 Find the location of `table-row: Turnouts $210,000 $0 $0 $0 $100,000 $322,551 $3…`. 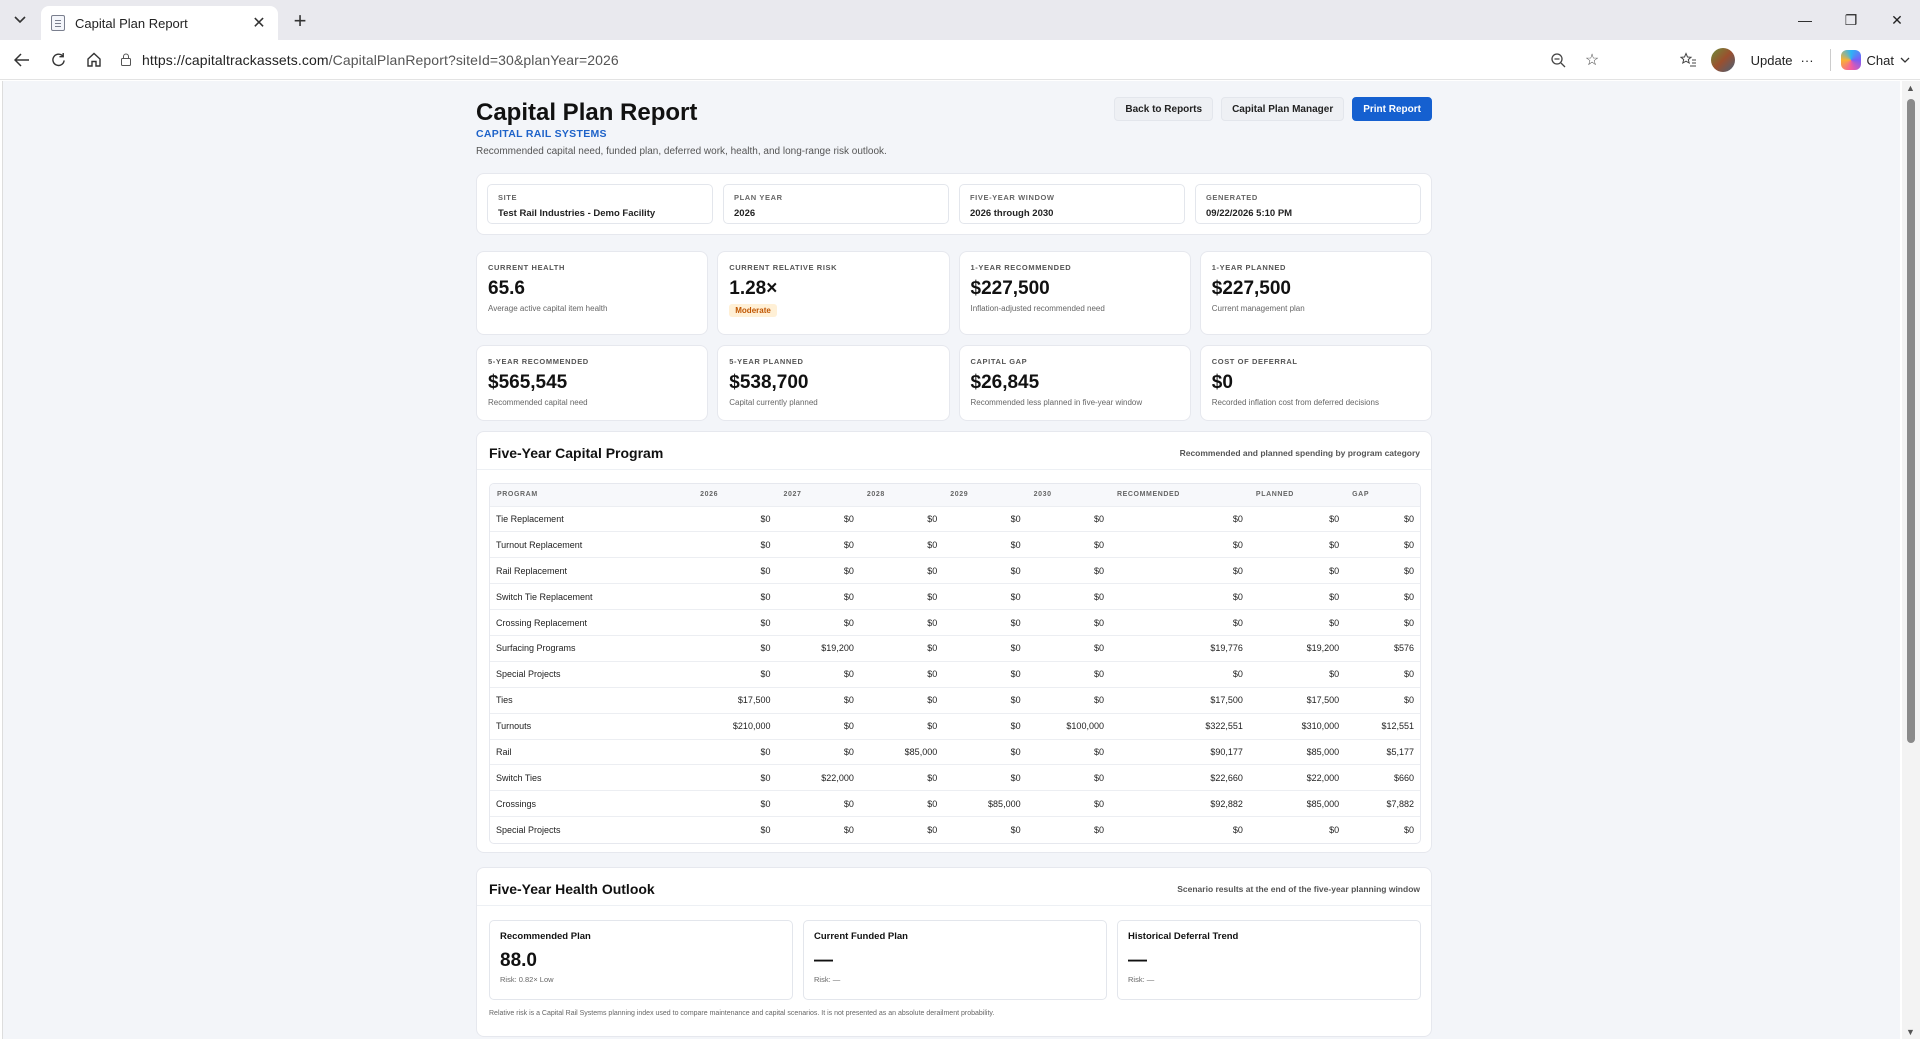

table-row: Turnouts $210,000 $0 $0 $0 $100,000 $322,551 $3… is located at coordinates (955, 726).